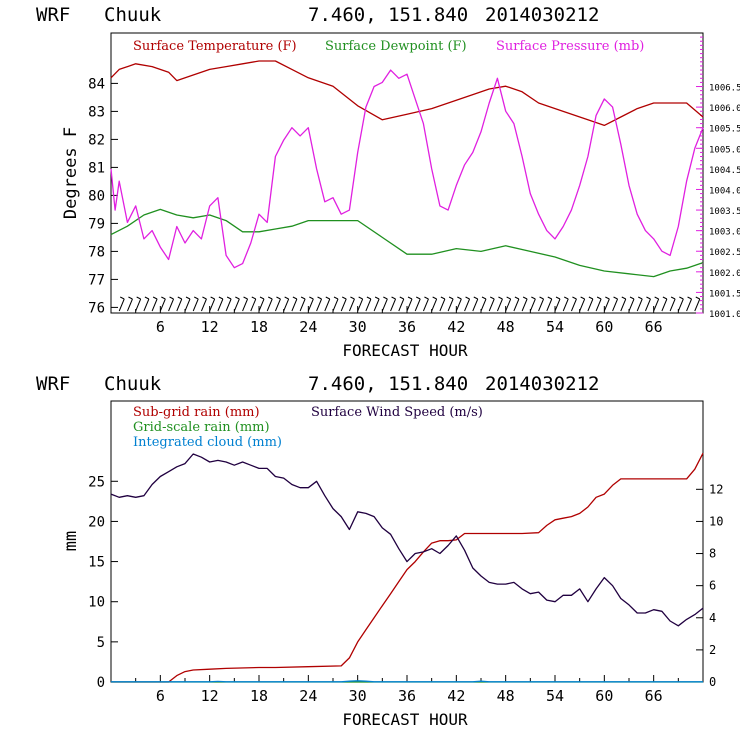 This screenshot has height=744, width=740. I want to click on p2-ytick-right-label: 6, so click(712, 586).